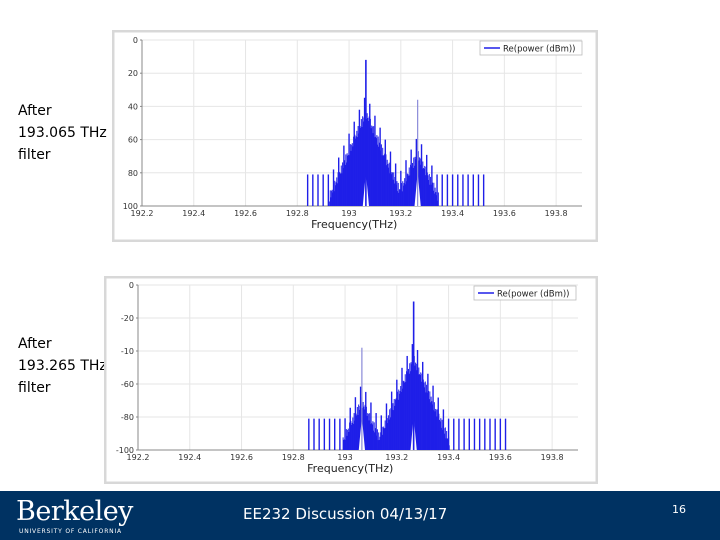  Describe the element at coordinates (127, 351) in the screenshot. I see `y-tick-label: -10` at that location.